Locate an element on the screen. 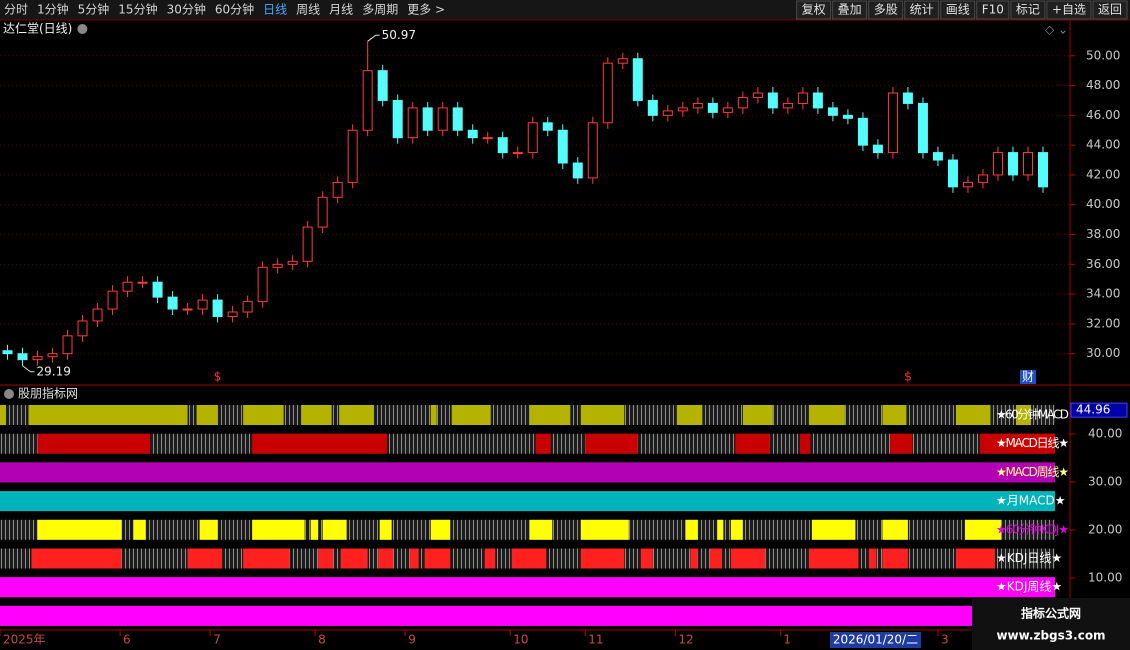 This screenshot has width=1130, height=650. y-tick-label: 50.00 is located at coordinates (1103, 55).